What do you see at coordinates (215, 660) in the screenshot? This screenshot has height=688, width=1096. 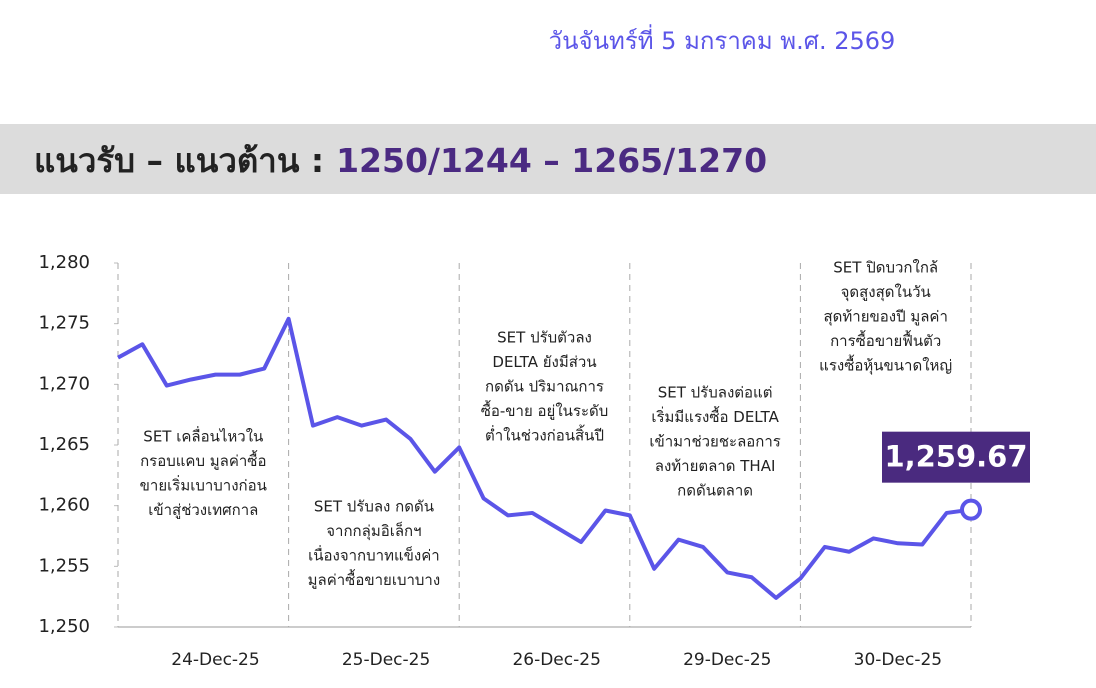 I see `x-tick-label: 24-Dec-25` at bounding box center [215, 660].